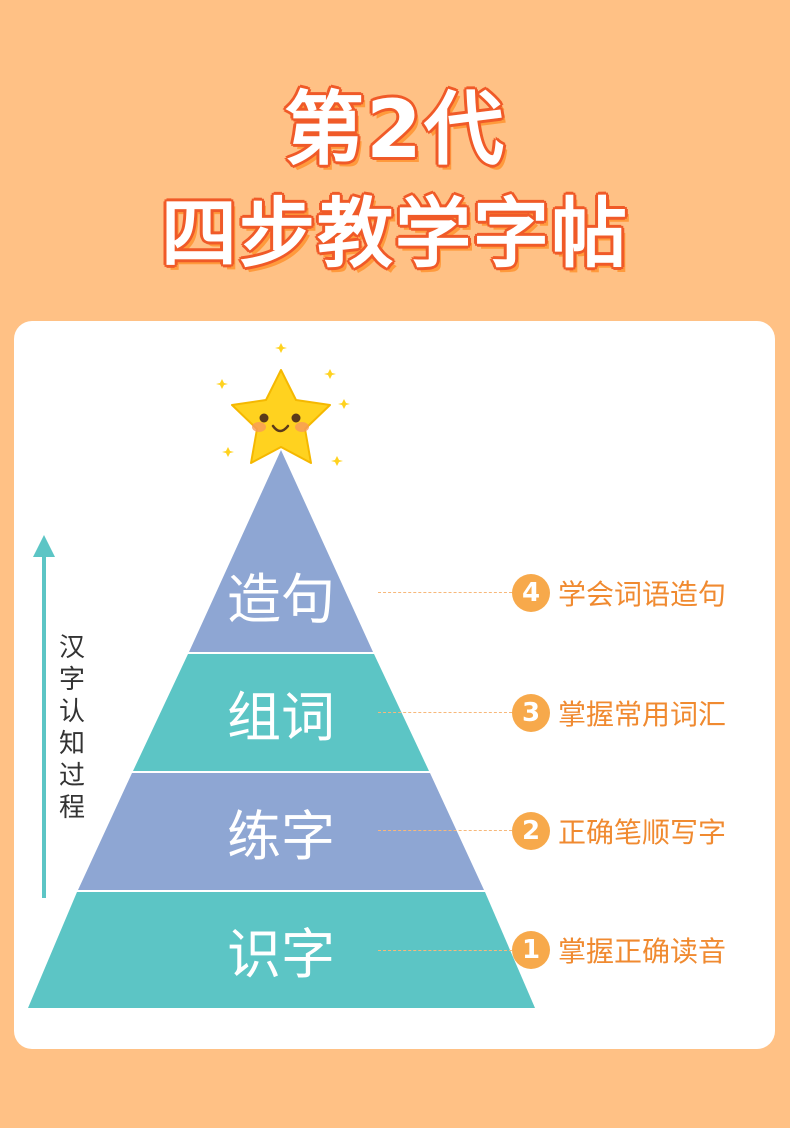 Image resolution: width=790 pixels, height=1128 pixels. What do you see at coordinates (395, 129) in the screenshot?
I see `title-line-1: 第2代` at bounding box center [395, 129].